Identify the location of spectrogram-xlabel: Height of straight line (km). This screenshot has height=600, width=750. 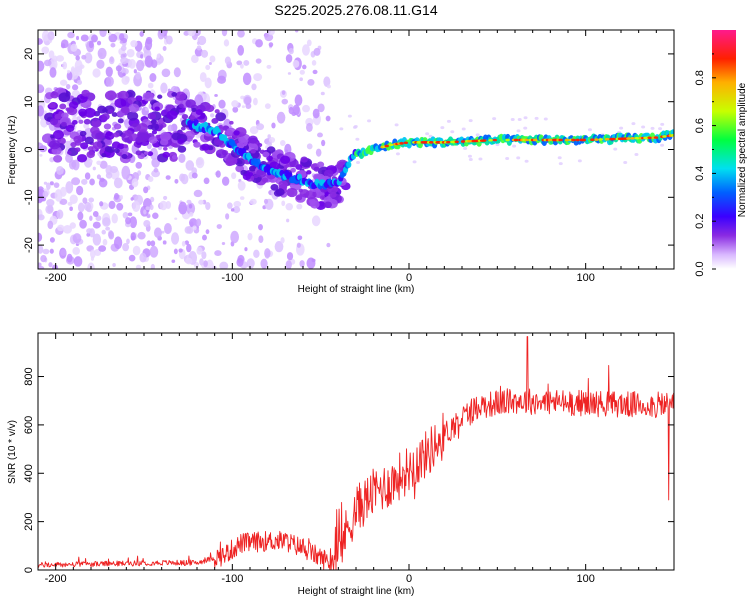
(356, 289).